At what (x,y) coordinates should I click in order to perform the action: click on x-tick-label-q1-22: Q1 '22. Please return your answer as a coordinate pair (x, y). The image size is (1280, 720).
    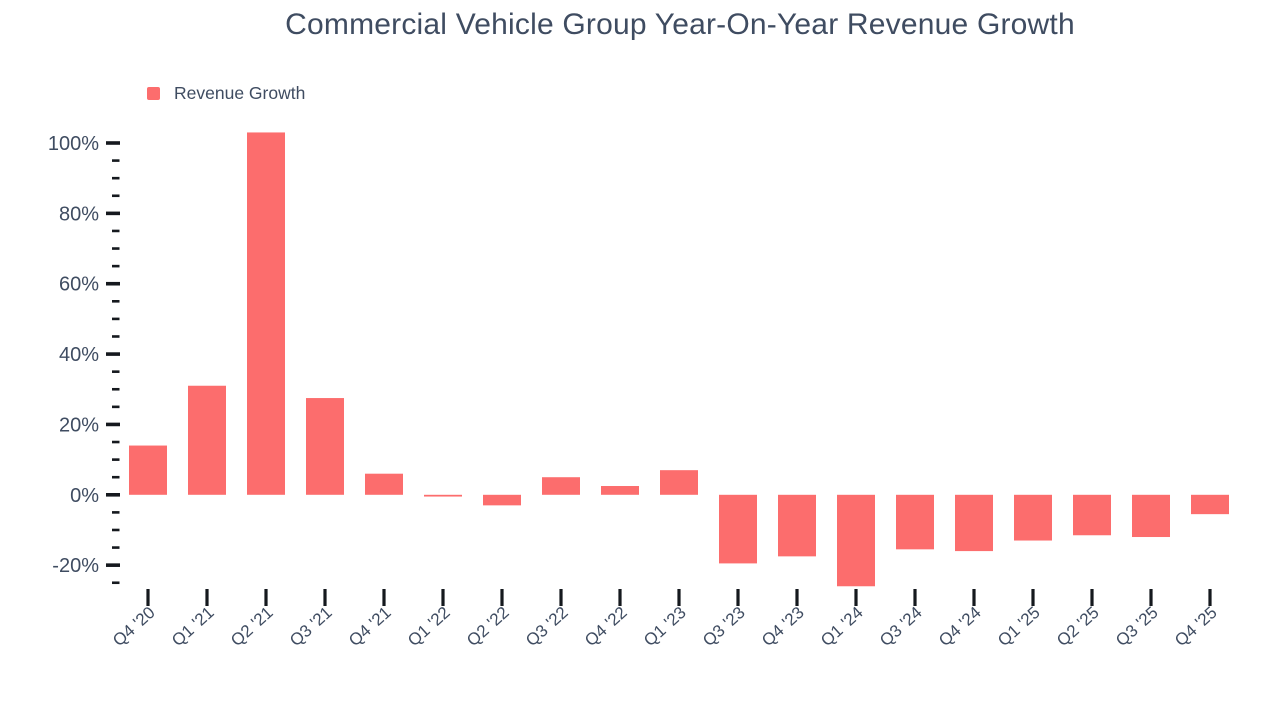
    Looking at the image, I should click on (429, 626).